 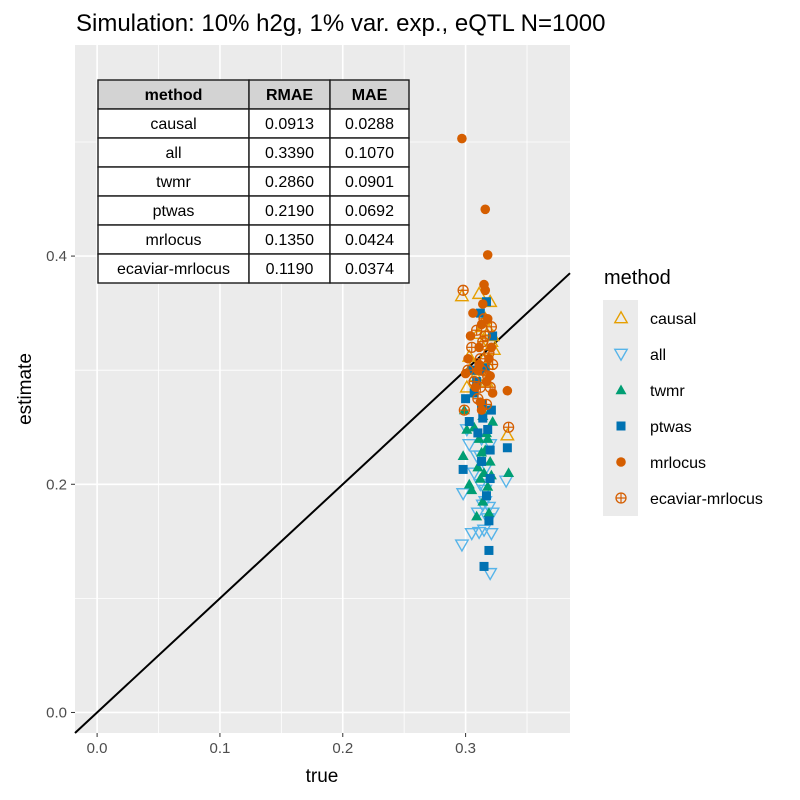 What do you see at coordinates (621, 317) in the screenshot?
I see `legend-key-causal` at bounding box center [621, 317].